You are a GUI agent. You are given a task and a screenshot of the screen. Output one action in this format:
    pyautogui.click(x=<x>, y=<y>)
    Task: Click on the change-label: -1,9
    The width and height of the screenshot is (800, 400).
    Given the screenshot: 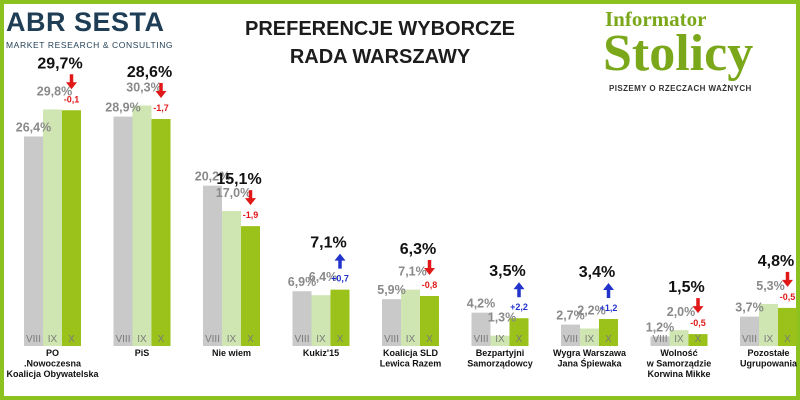 What is the action you would take?
    pyautogui.click(x=251, y=215)
    